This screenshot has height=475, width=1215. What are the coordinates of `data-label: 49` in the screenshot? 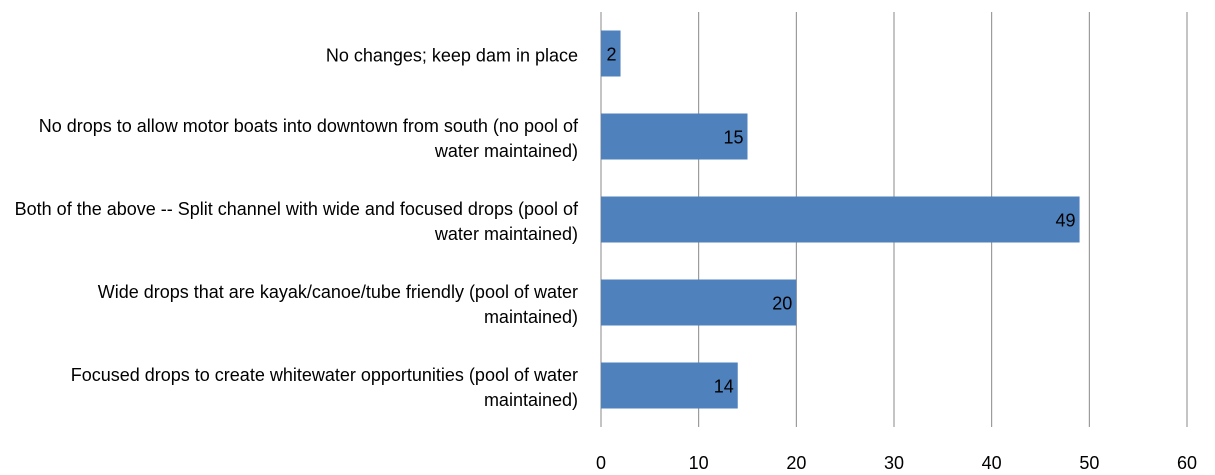 It's located at (1066, 220).